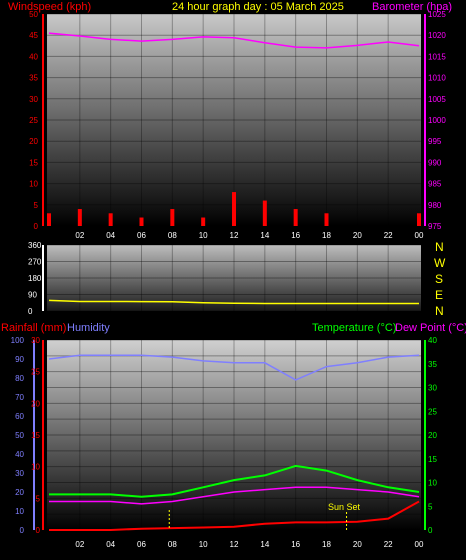  I want to click on temperature-tick: 35, so click(432, 364).